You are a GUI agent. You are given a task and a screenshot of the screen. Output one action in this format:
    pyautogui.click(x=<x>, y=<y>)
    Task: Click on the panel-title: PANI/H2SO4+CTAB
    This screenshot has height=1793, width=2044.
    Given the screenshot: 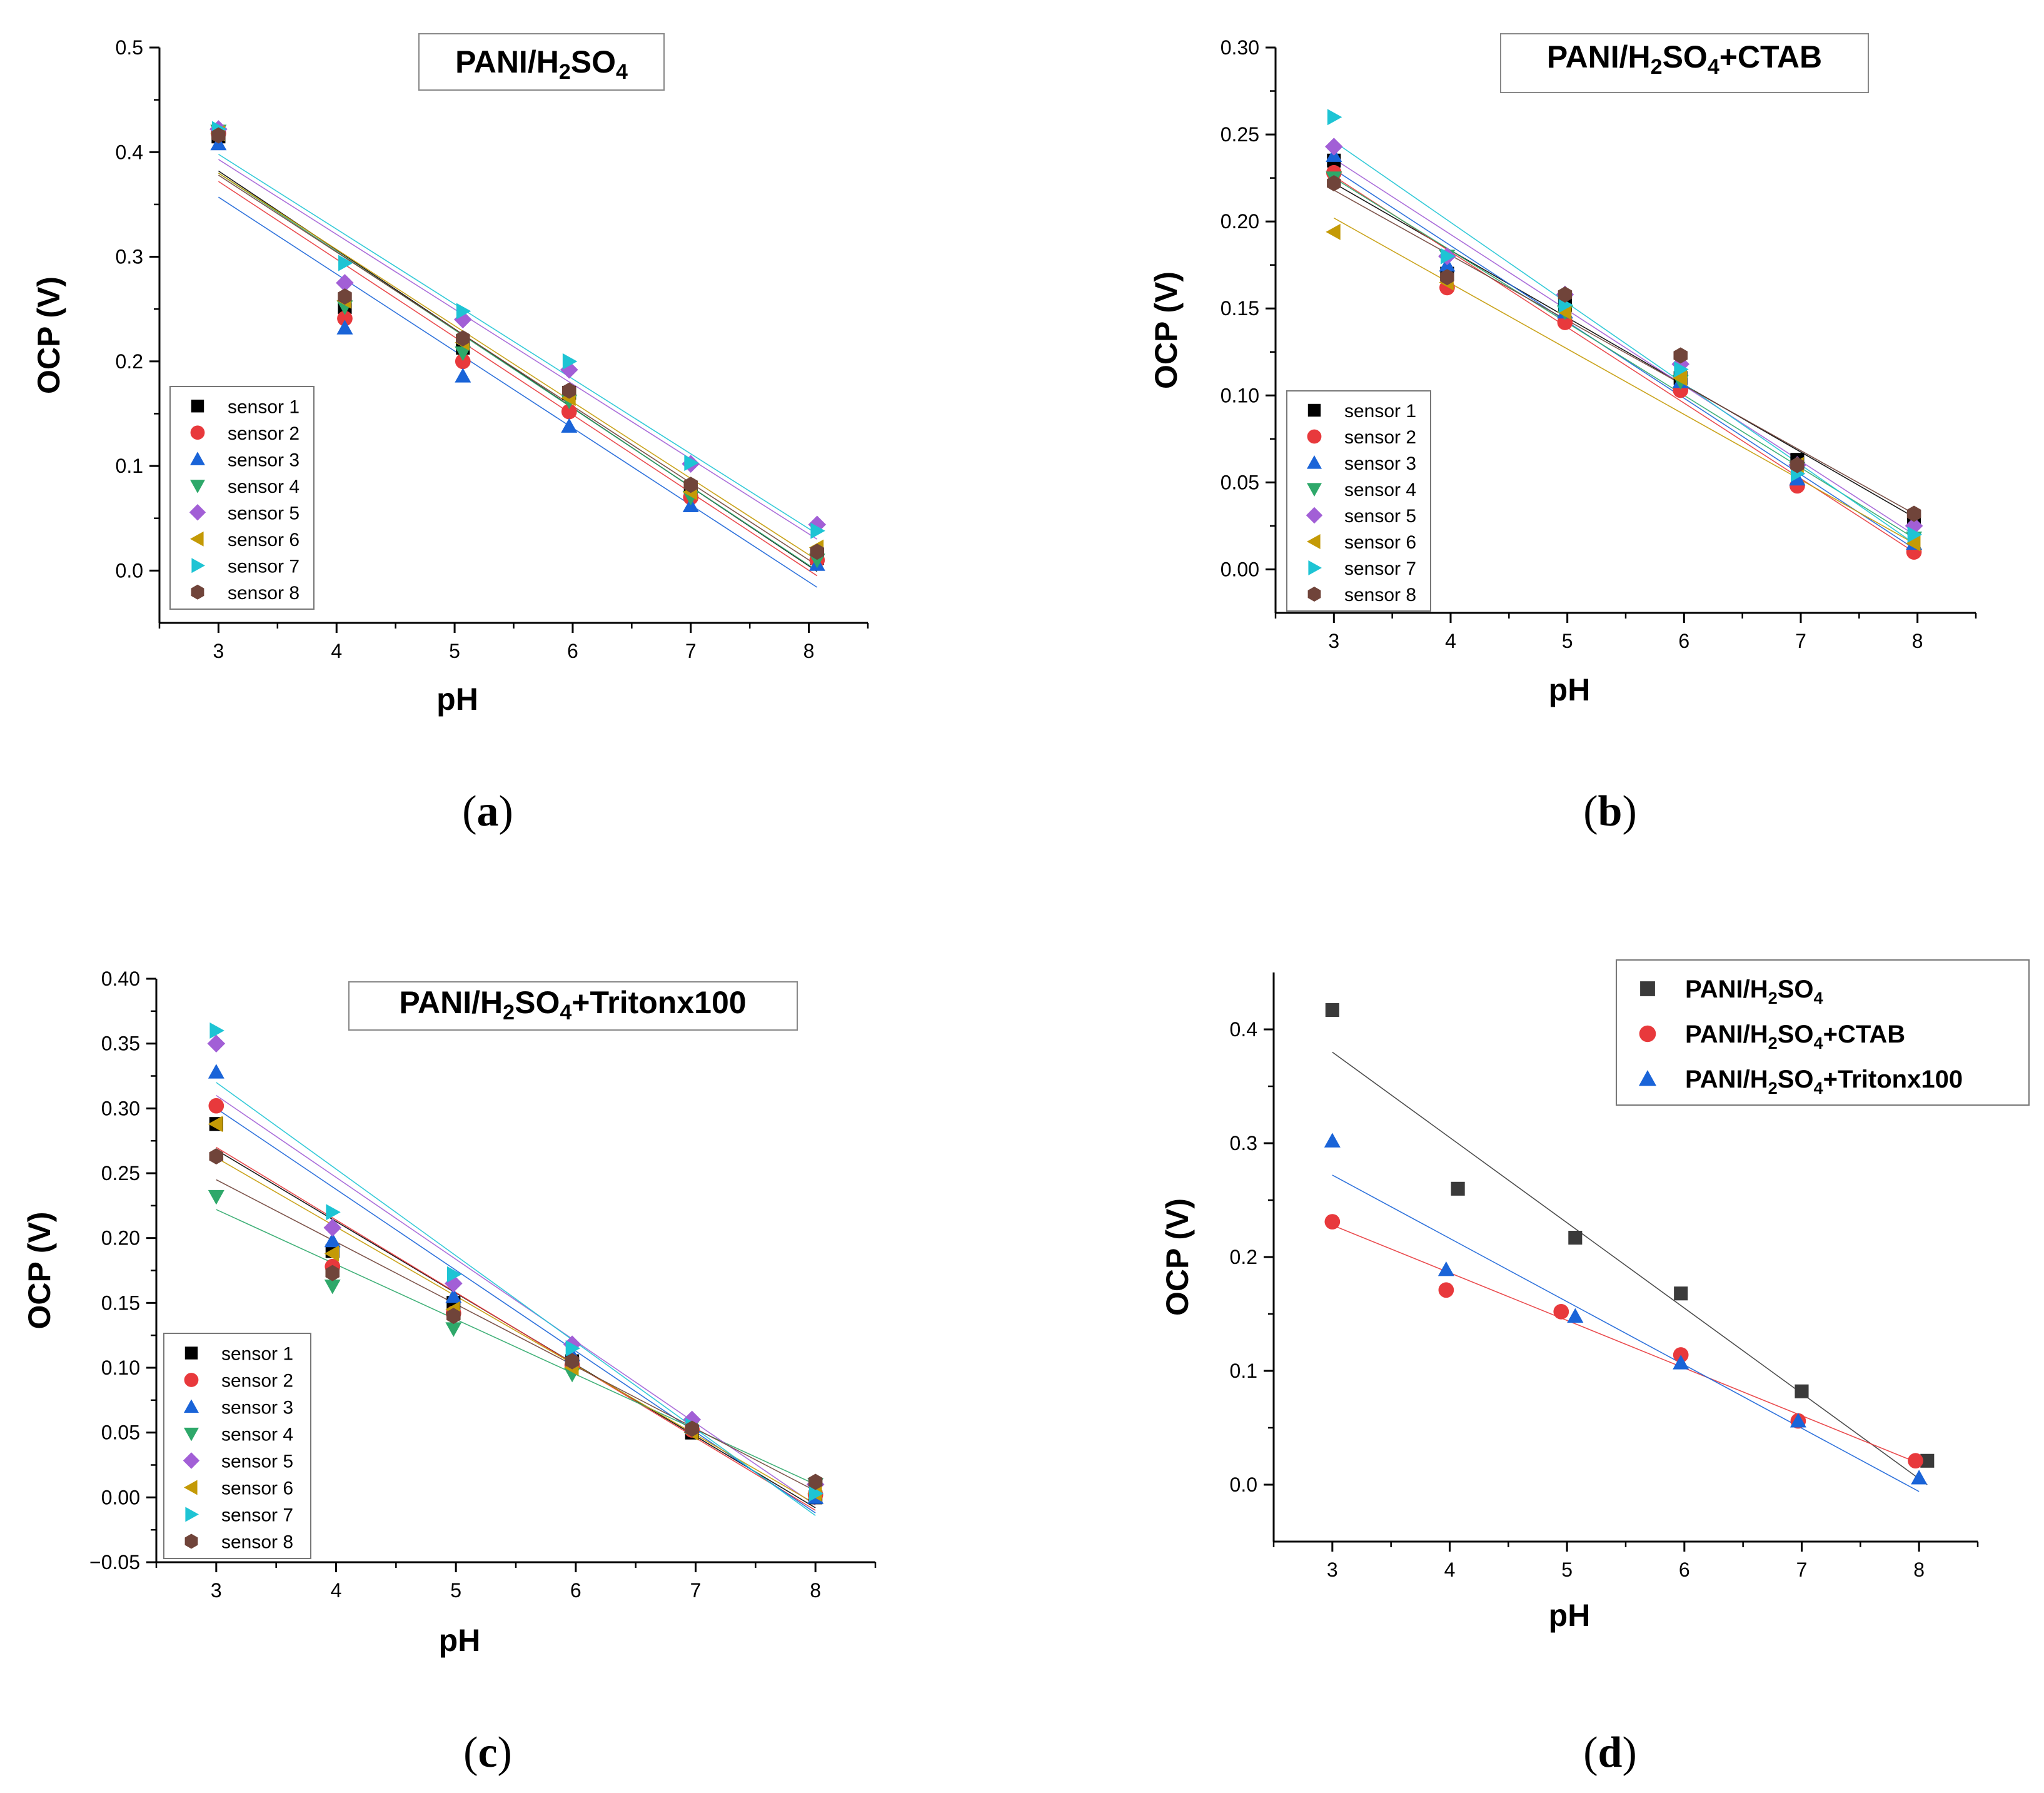 What is the action you would take?
    pyautogui.click(x=1684, y=59)
    